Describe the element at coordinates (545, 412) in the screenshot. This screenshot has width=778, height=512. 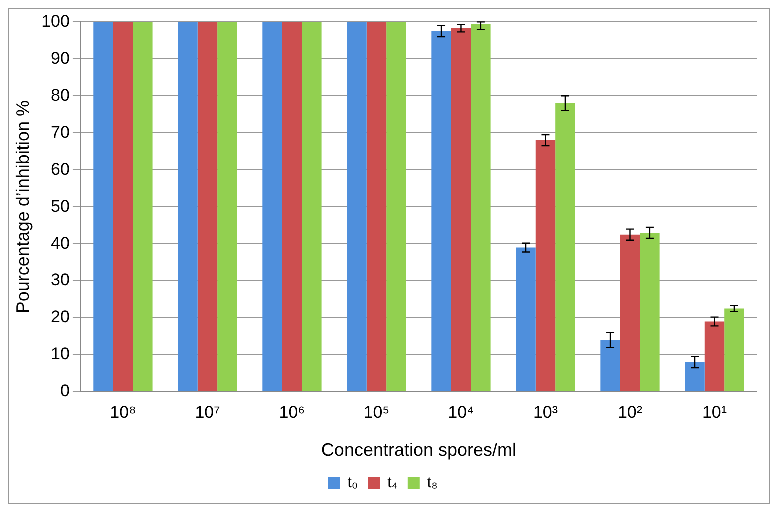
I see `x-tick-label: 10³` at that location.